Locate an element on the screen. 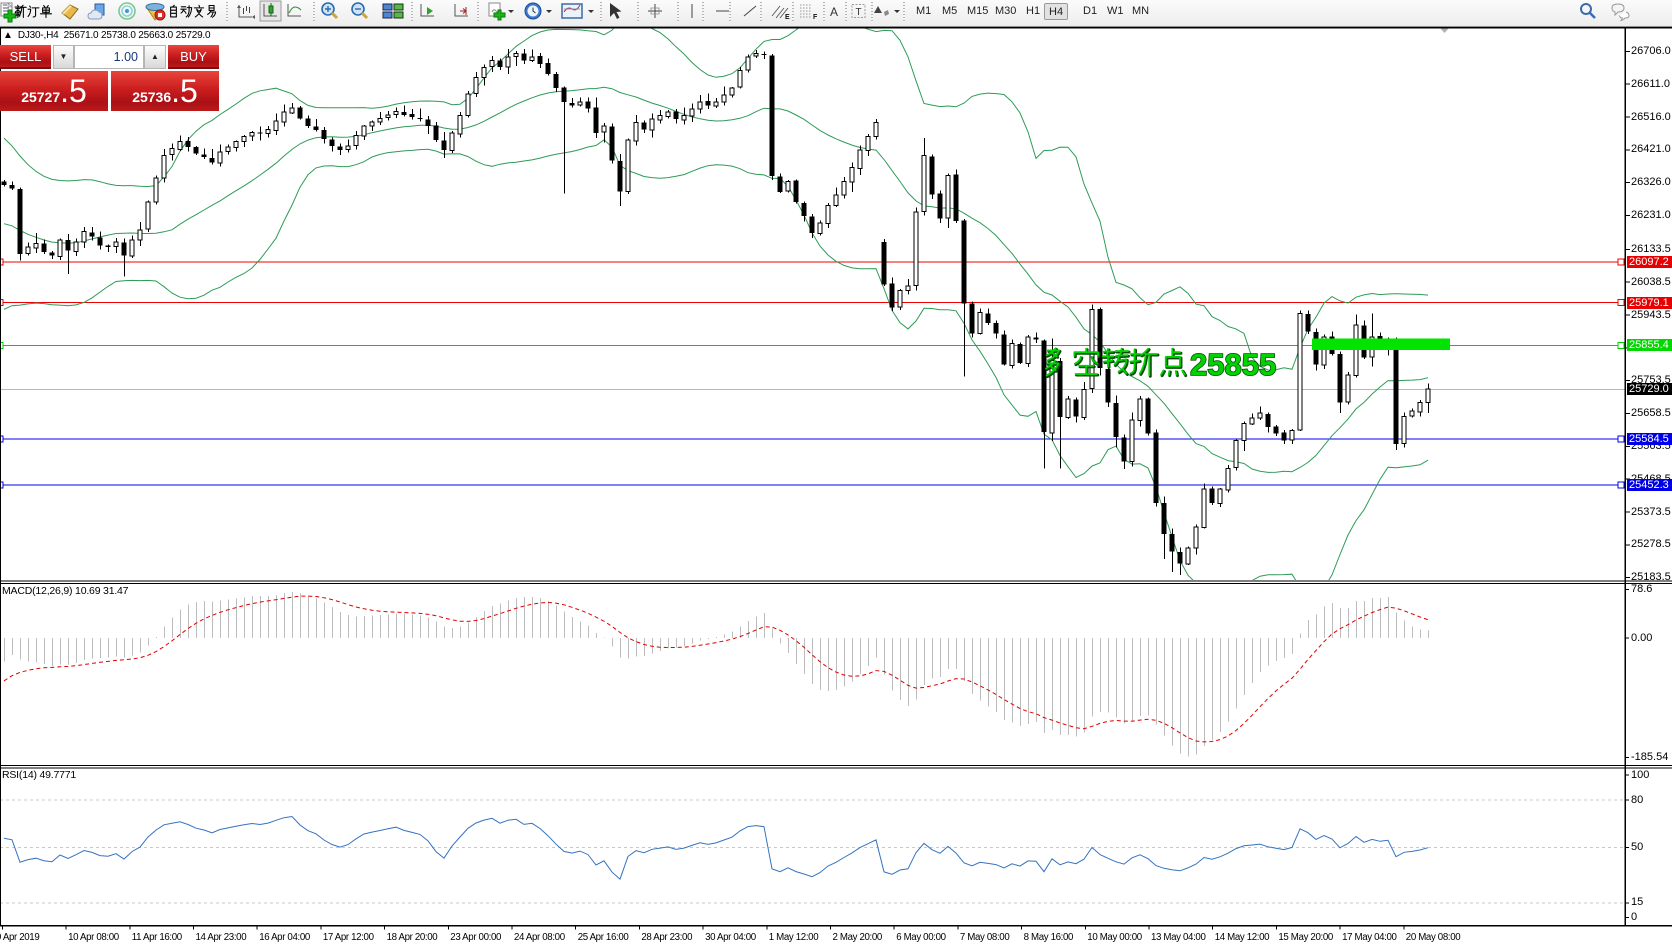  svg-text: F is located at coordinates (815, 17).